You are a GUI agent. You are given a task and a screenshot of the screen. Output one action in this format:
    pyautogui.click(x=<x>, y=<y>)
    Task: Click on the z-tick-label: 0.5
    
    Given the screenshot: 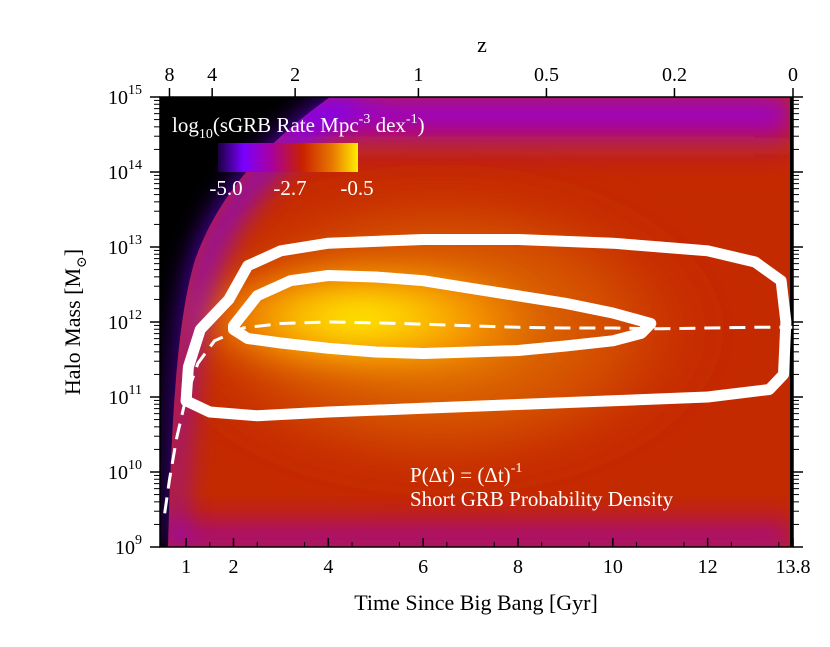 What is the action you would take?
    pyautogui.click(x=546, y=75)
    